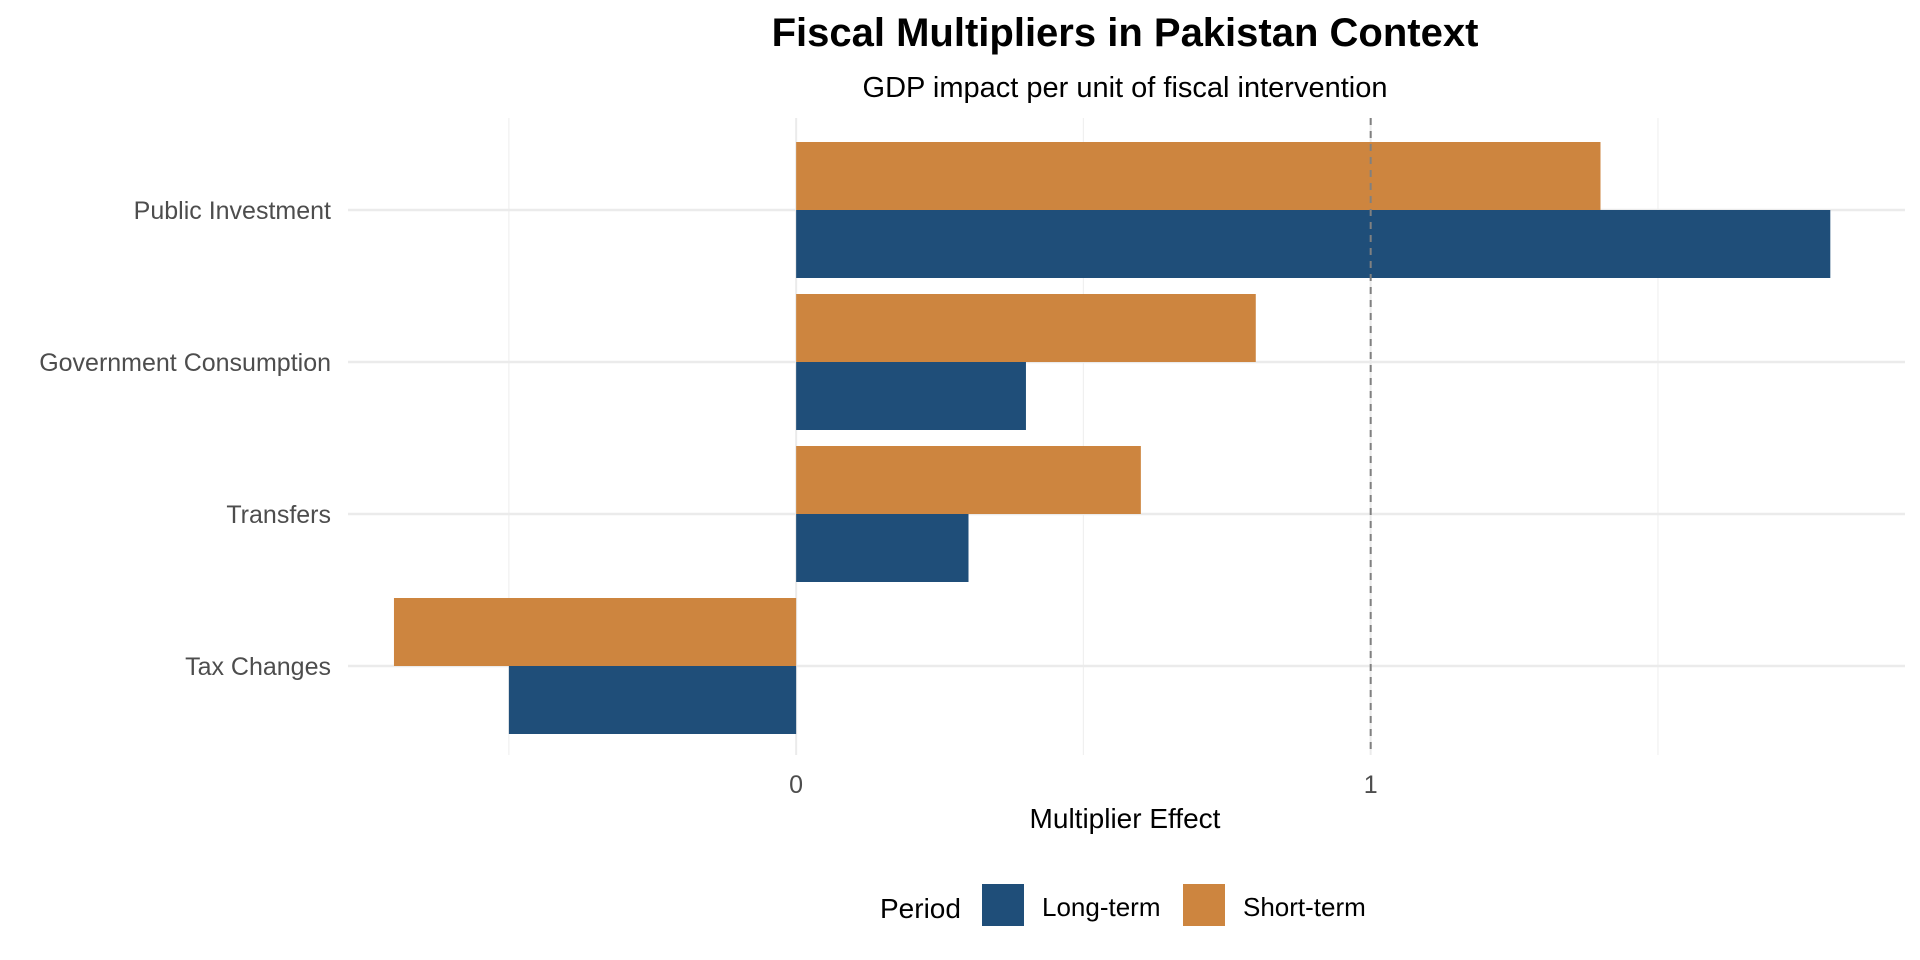  What do you see at coordinates (911, 396) in the screenshot?
I see `bar-government-consumption-long-term` at bounding box center [911, 396].